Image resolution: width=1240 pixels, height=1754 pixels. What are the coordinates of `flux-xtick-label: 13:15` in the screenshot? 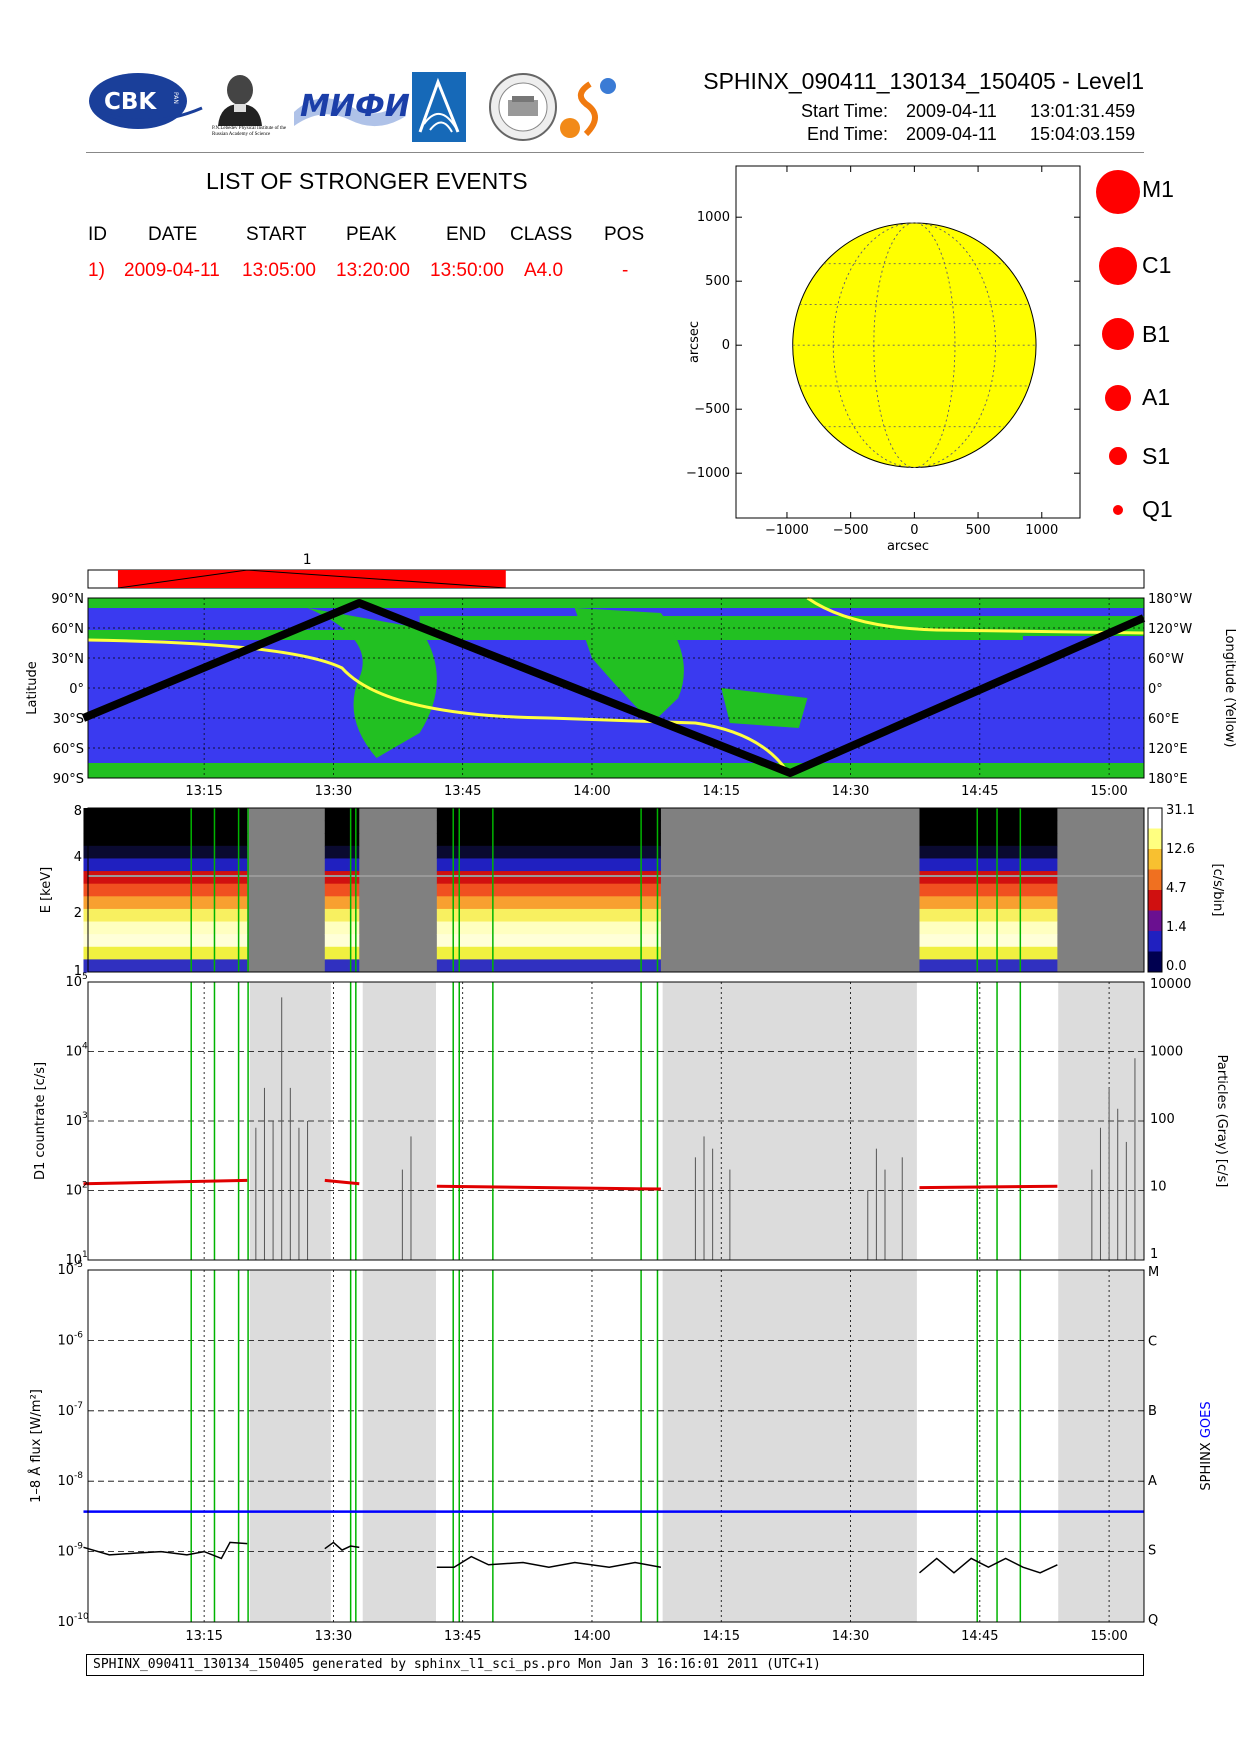 It's located at (203, 1636).